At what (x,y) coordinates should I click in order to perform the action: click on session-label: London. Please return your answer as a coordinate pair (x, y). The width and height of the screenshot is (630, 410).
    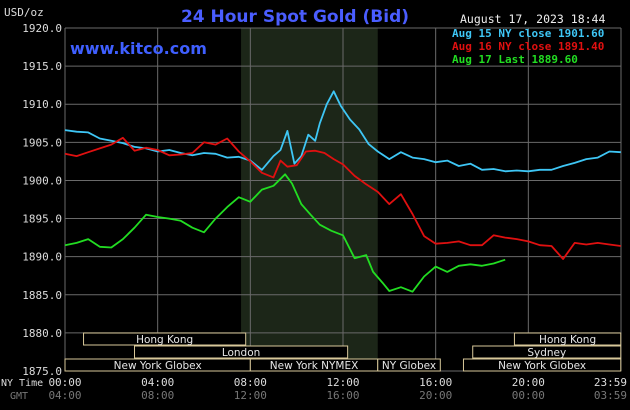
    Looking at the image, I should click on (241, 353).